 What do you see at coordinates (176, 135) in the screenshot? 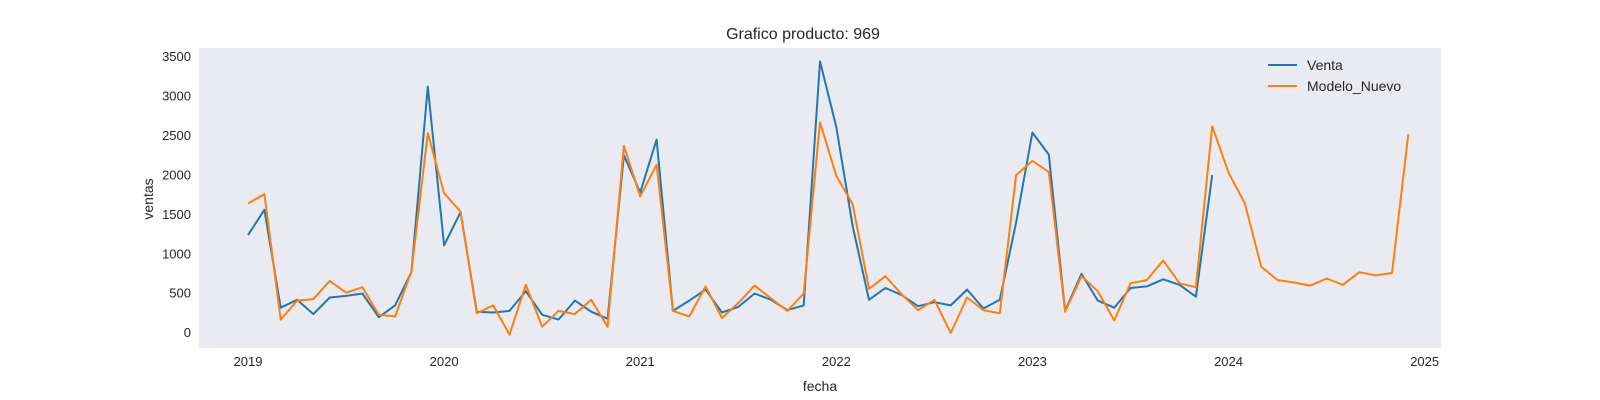
I see `y-tick-label: 2500` at bounding box center [176, 135].